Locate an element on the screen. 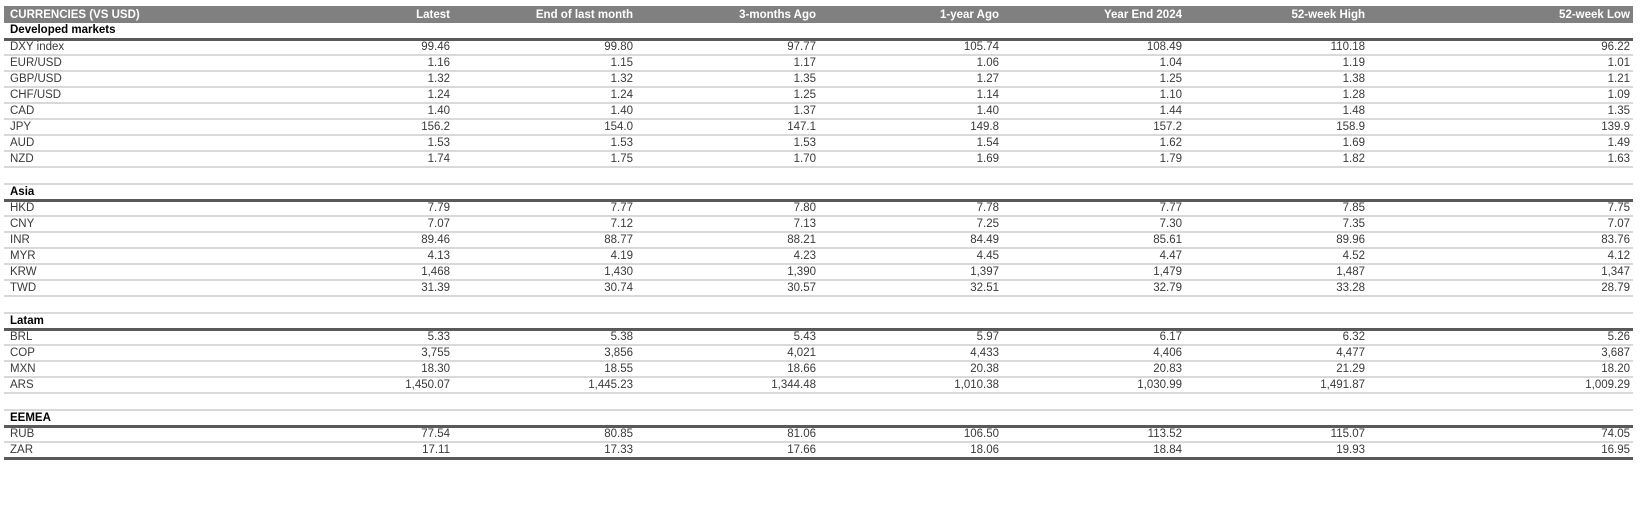 This screenshot has width=1645, height=529. currency-row: CHF/USD 1.24 1.24 1.25 1.14 1.10 1.28 1.09 is located at coordinates (818, 95).